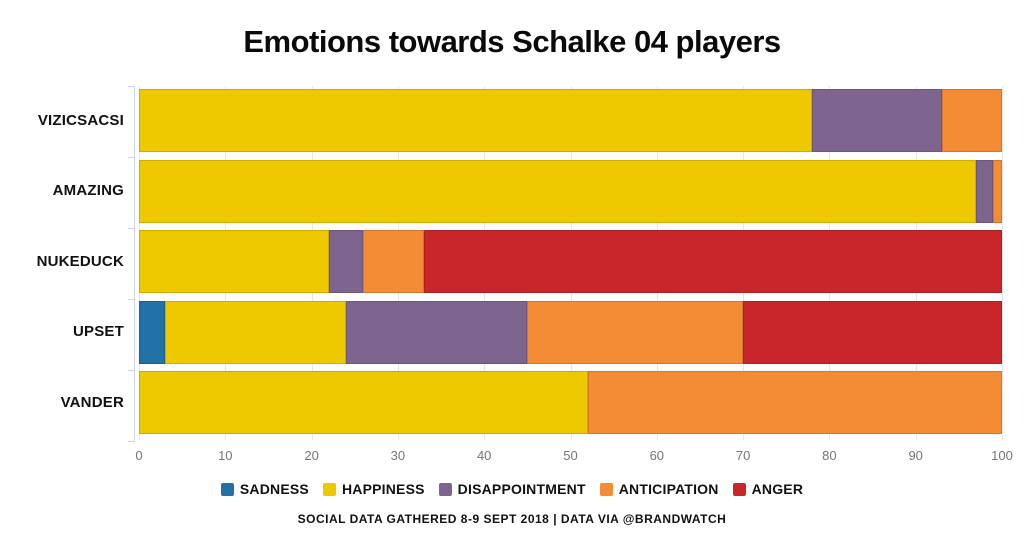 This screenshot has height=545, width=1024. What do you see at coordinates (393, 261) in the screenshot?
I see `segment-nukeduck-anticipation` at bounding box center [393, 261].